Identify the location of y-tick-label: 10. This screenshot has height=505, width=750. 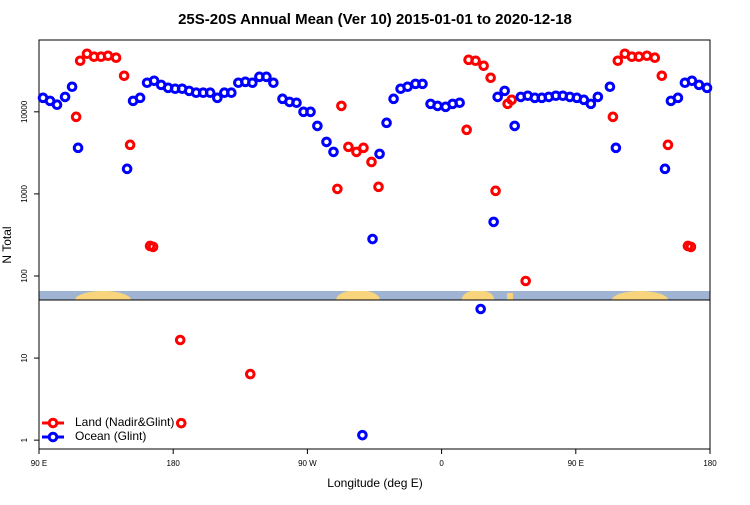
(24, 357).